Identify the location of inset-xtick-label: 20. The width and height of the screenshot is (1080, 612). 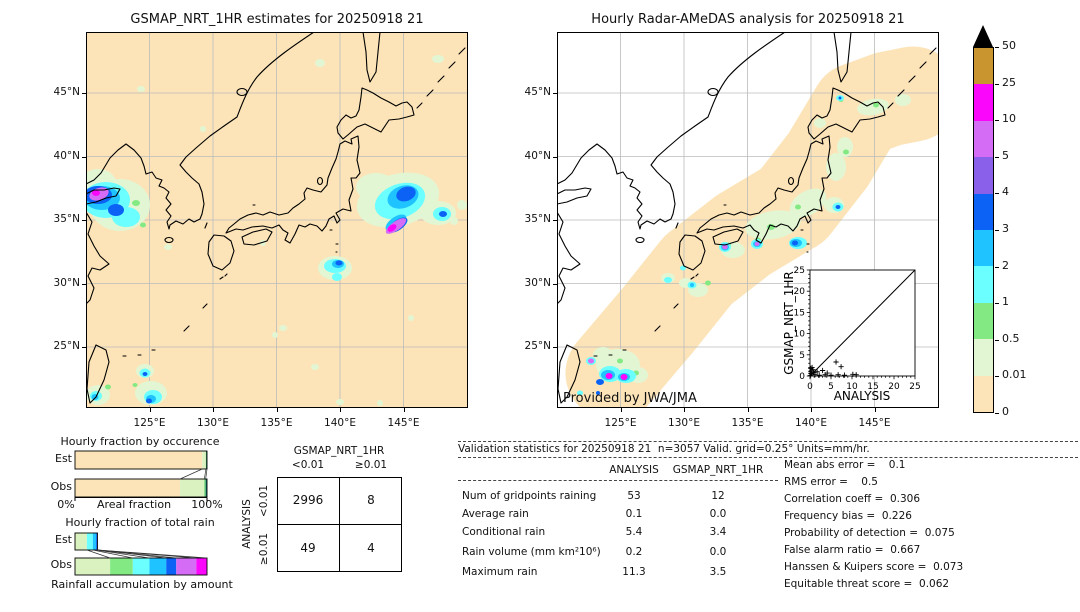
(894, 387).